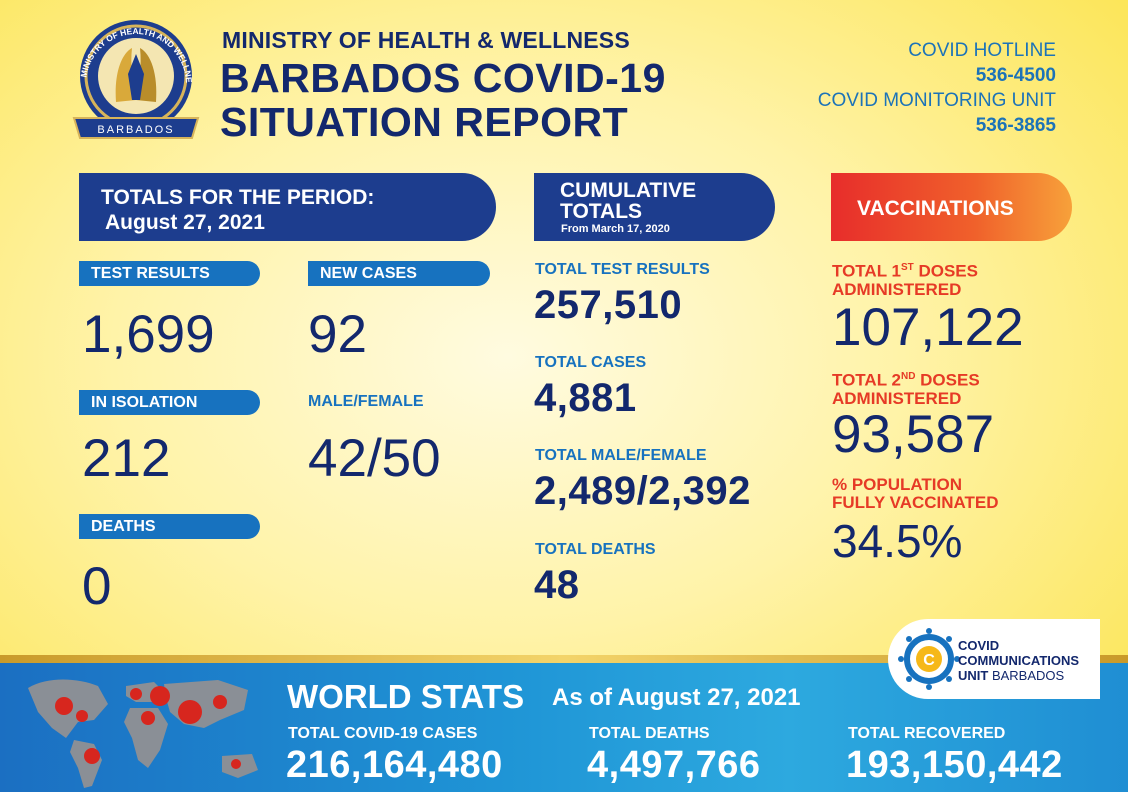 This screenshot has width=1128, height=792. Describe the element at coordinates (947, 380) in the screenshot. I see `second-doses-label-text2: DOSES` at that location.